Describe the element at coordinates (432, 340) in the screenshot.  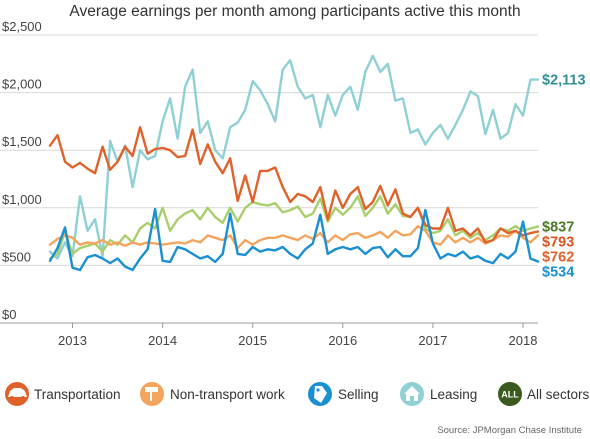
I see `x-tick-label: 2017` at that location.